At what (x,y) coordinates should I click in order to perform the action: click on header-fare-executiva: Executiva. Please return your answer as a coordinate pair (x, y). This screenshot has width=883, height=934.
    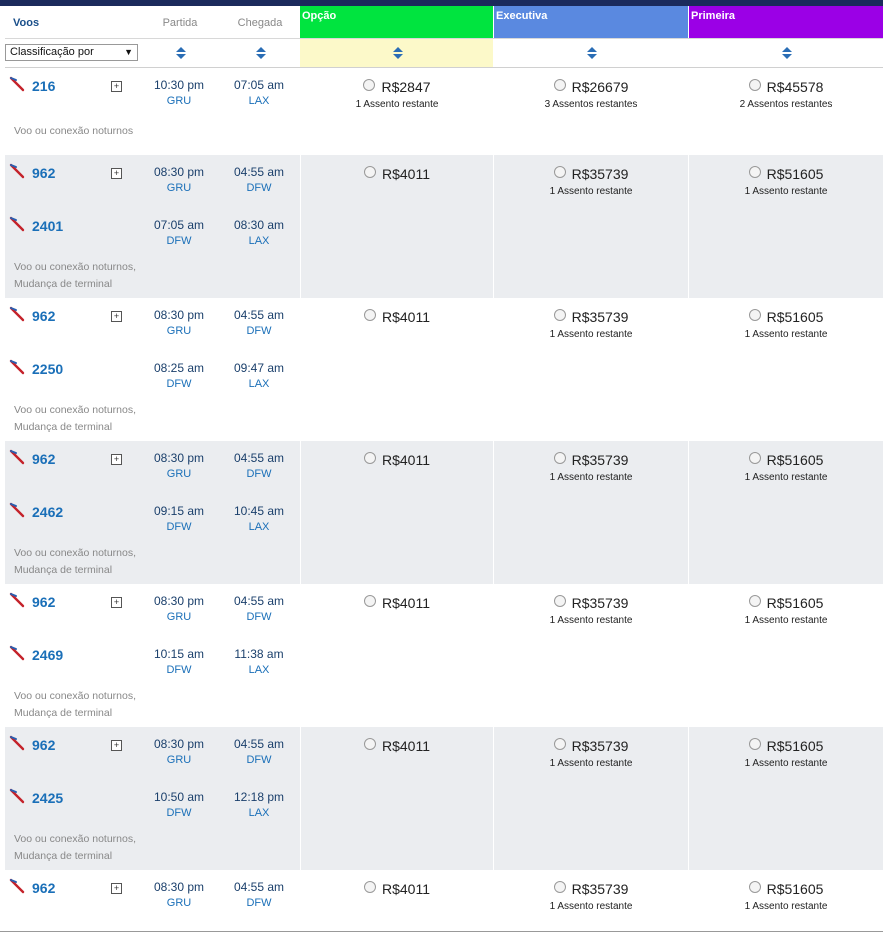
    Looking at the image, I should click on (591, 22).